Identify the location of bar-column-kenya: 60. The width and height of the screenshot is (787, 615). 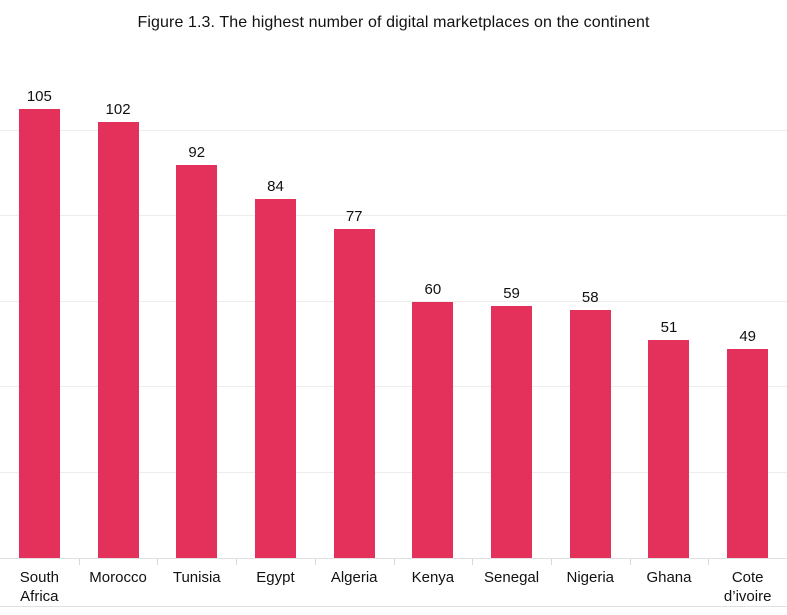
(433, 323).